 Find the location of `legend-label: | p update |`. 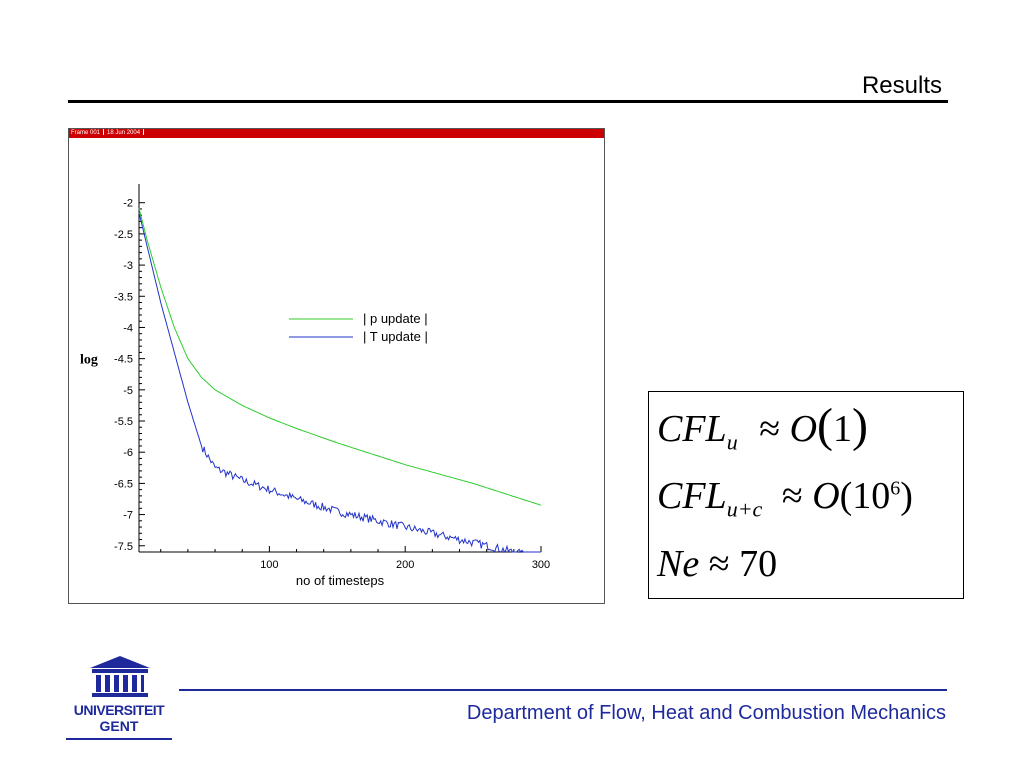

legend-label: | p update | is located at coordinates (395, 318).